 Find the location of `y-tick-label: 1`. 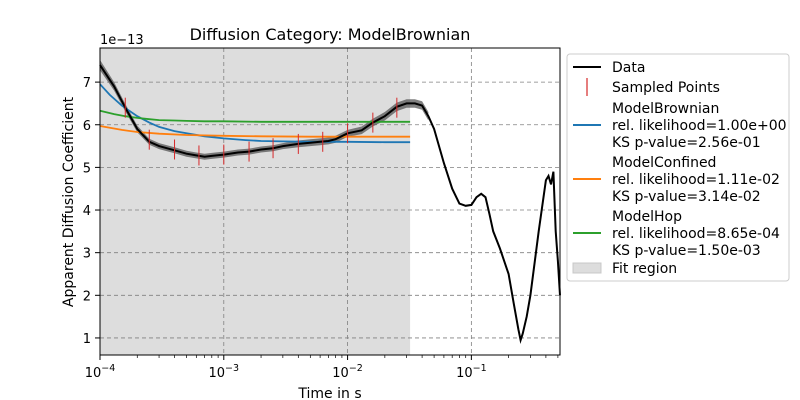

y-tick-label: 1 is located at coordinates (87, 339).